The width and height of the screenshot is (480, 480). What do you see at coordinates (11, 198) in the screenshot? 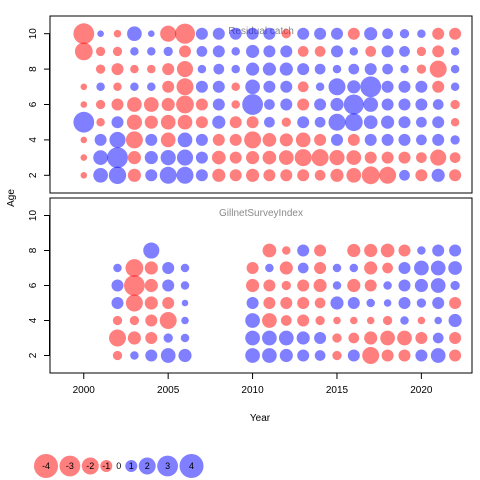
I see `y-axis-label: Age` at bounding box center [11, 198].